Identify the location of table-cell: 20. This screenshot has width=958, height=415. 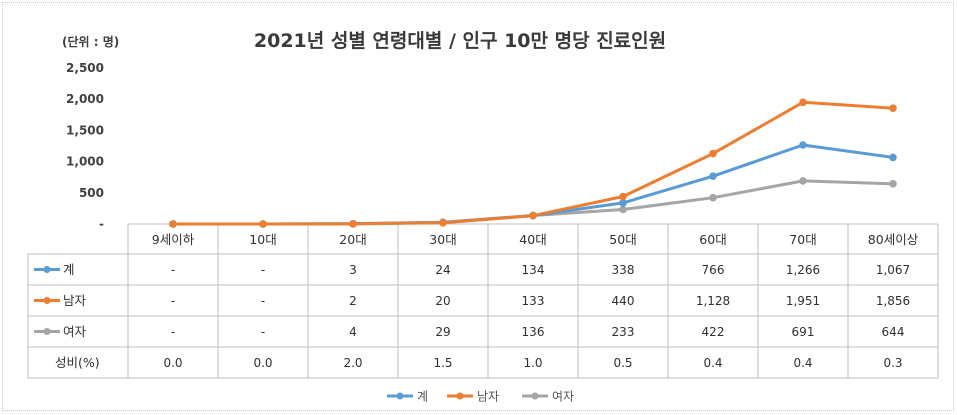
(442, 301).